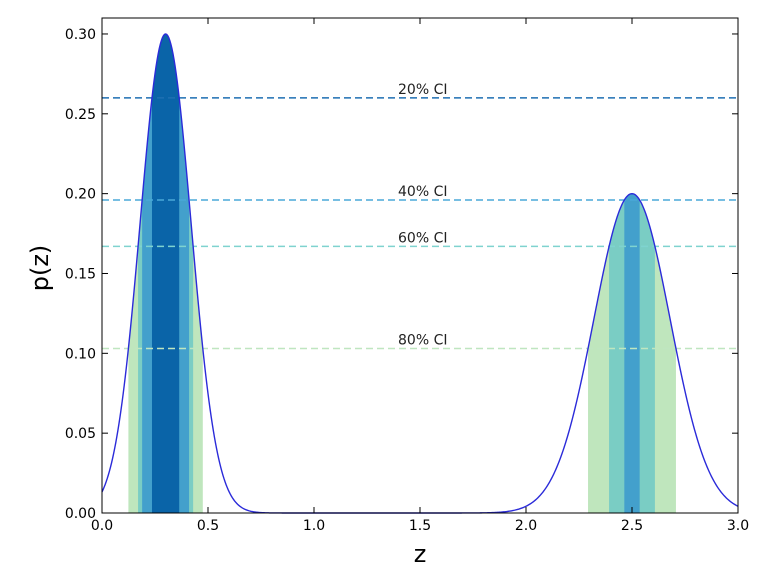  Describe the element at coordinates (314, 526) in the screenshot. I see `x-tick-label: 1.0` at that location.